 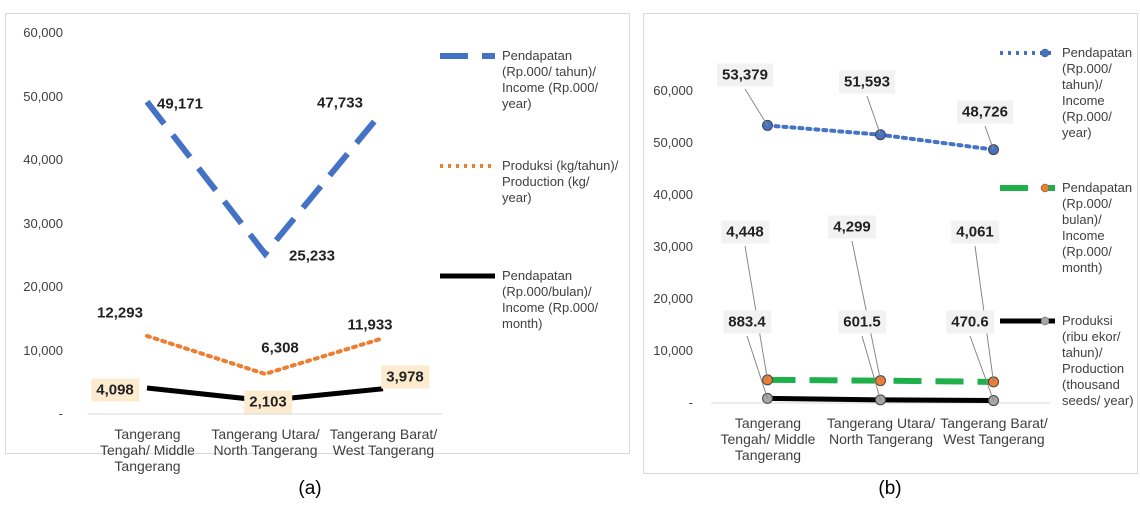 I want to click on value-label: 49,171, so click(x=180, y=104).